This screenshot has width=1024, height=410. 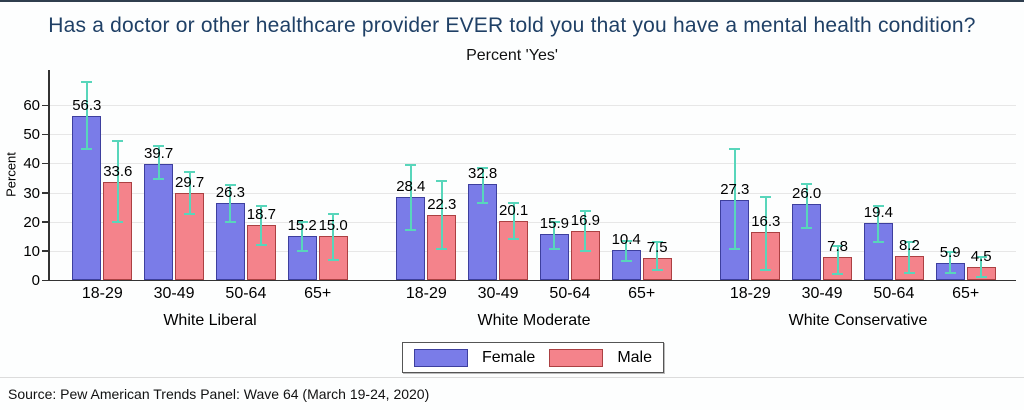 What do you see at coordinates (31, 135) in the screenshot?
I see `y-tick-label: 50` at bounding box center [31, 135].